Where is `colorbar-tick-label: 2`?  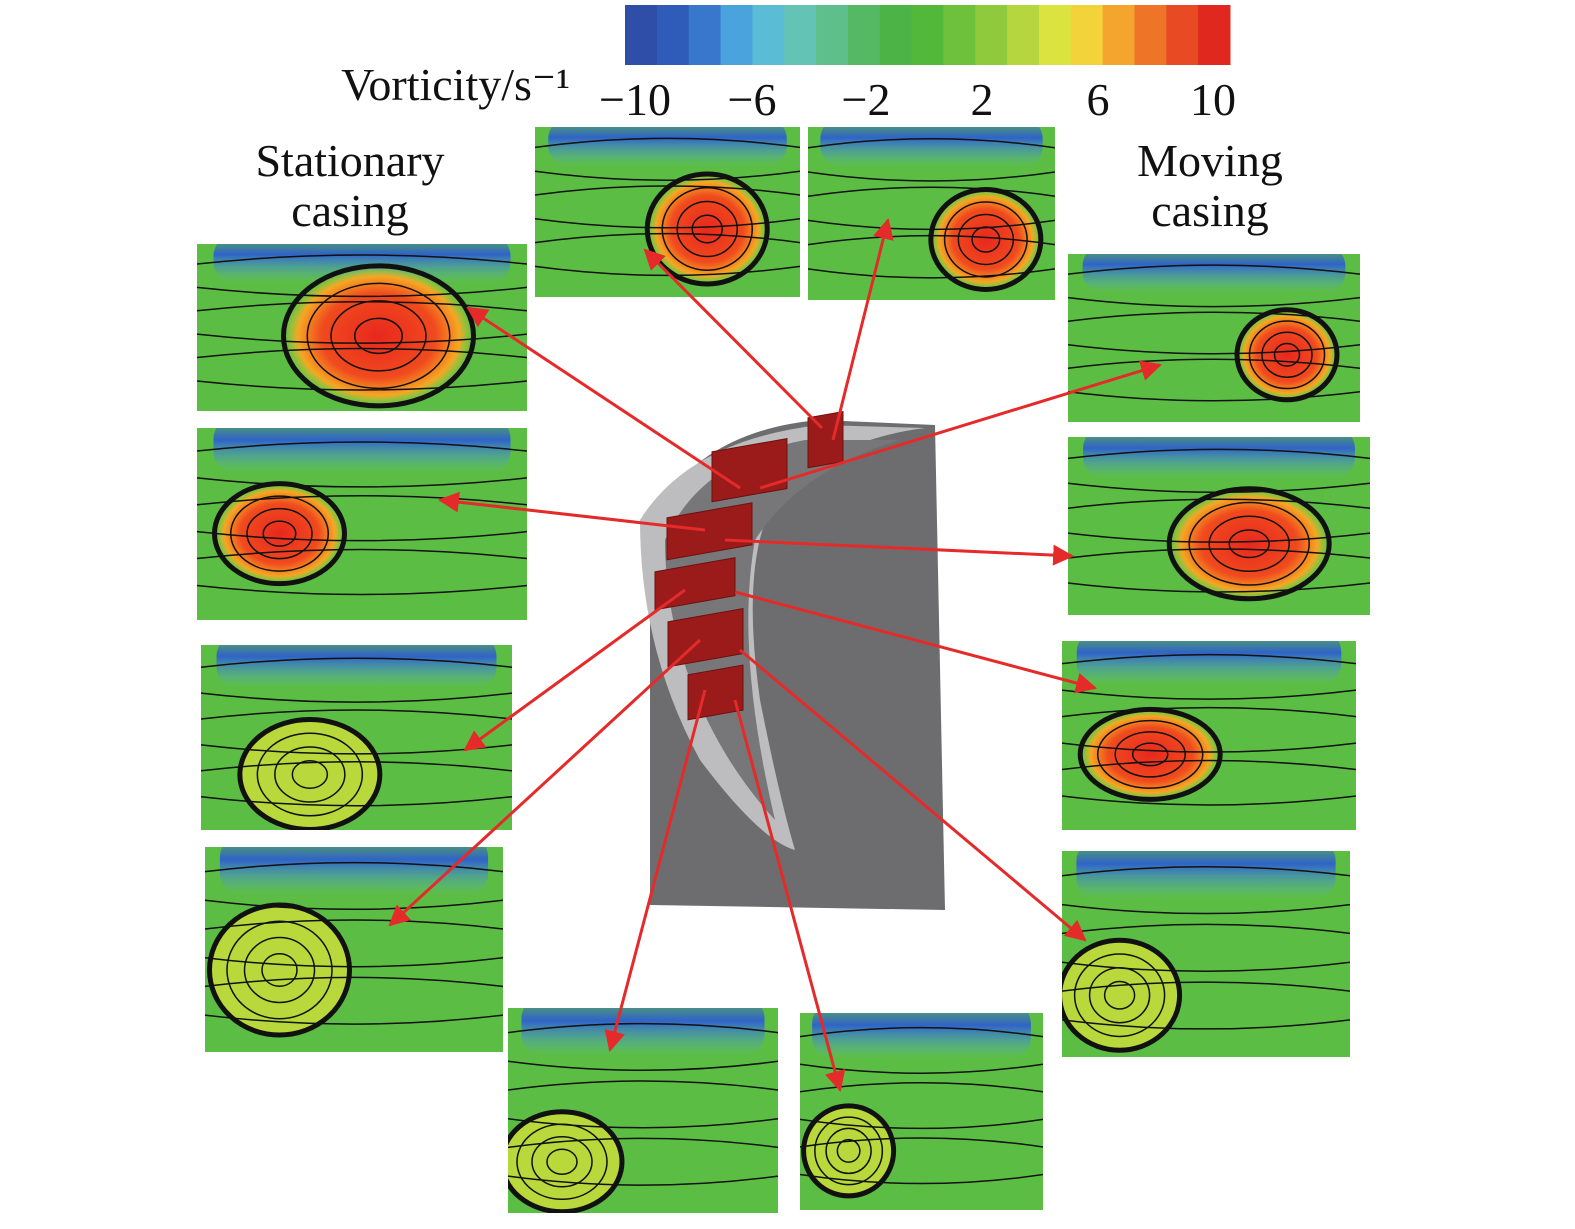
colorbar-tick-label: 2 is located at coordinates (982, 99).